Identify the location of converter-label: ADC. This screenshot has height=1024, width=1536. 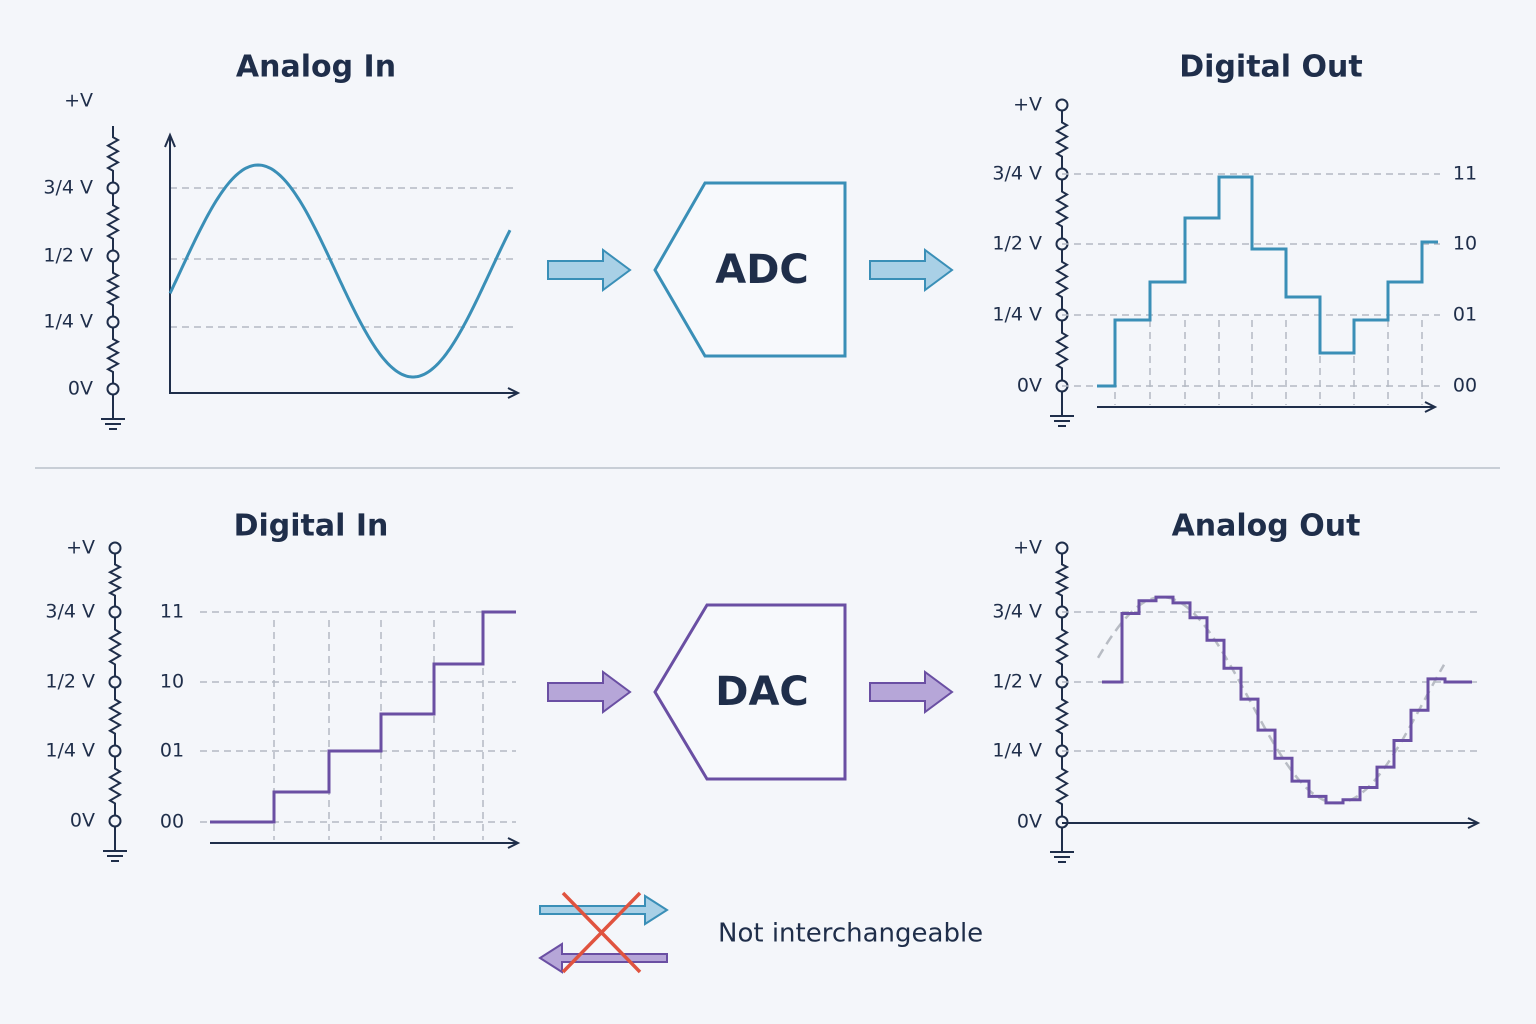
(762, 270).